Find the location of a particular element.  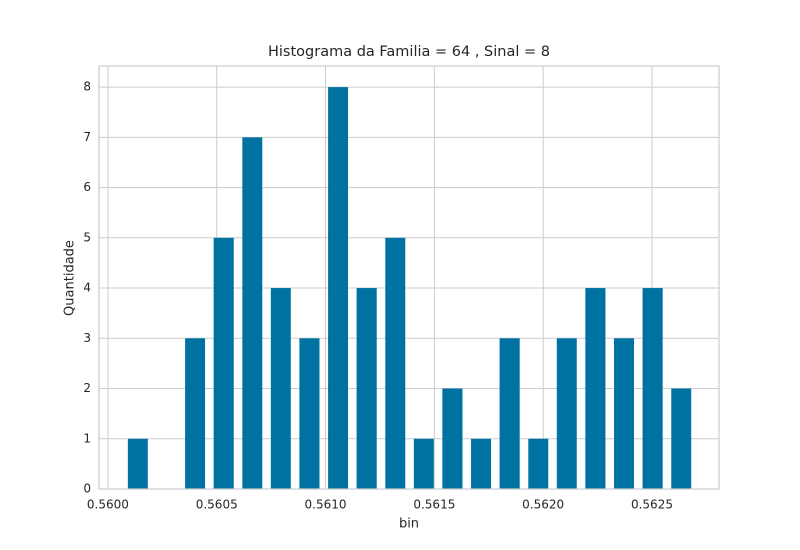

x-tick-label: 0.5610 is located at coordinates (326, 505).